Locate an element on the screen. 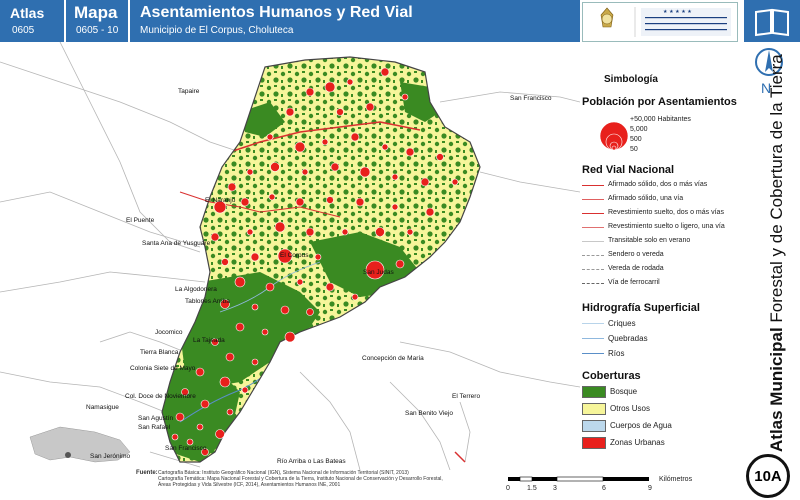 Image resolution: width=800 pixels, height=500 pixels. pop-title: Población por Asentamientos is located at coordinates (659, 102).